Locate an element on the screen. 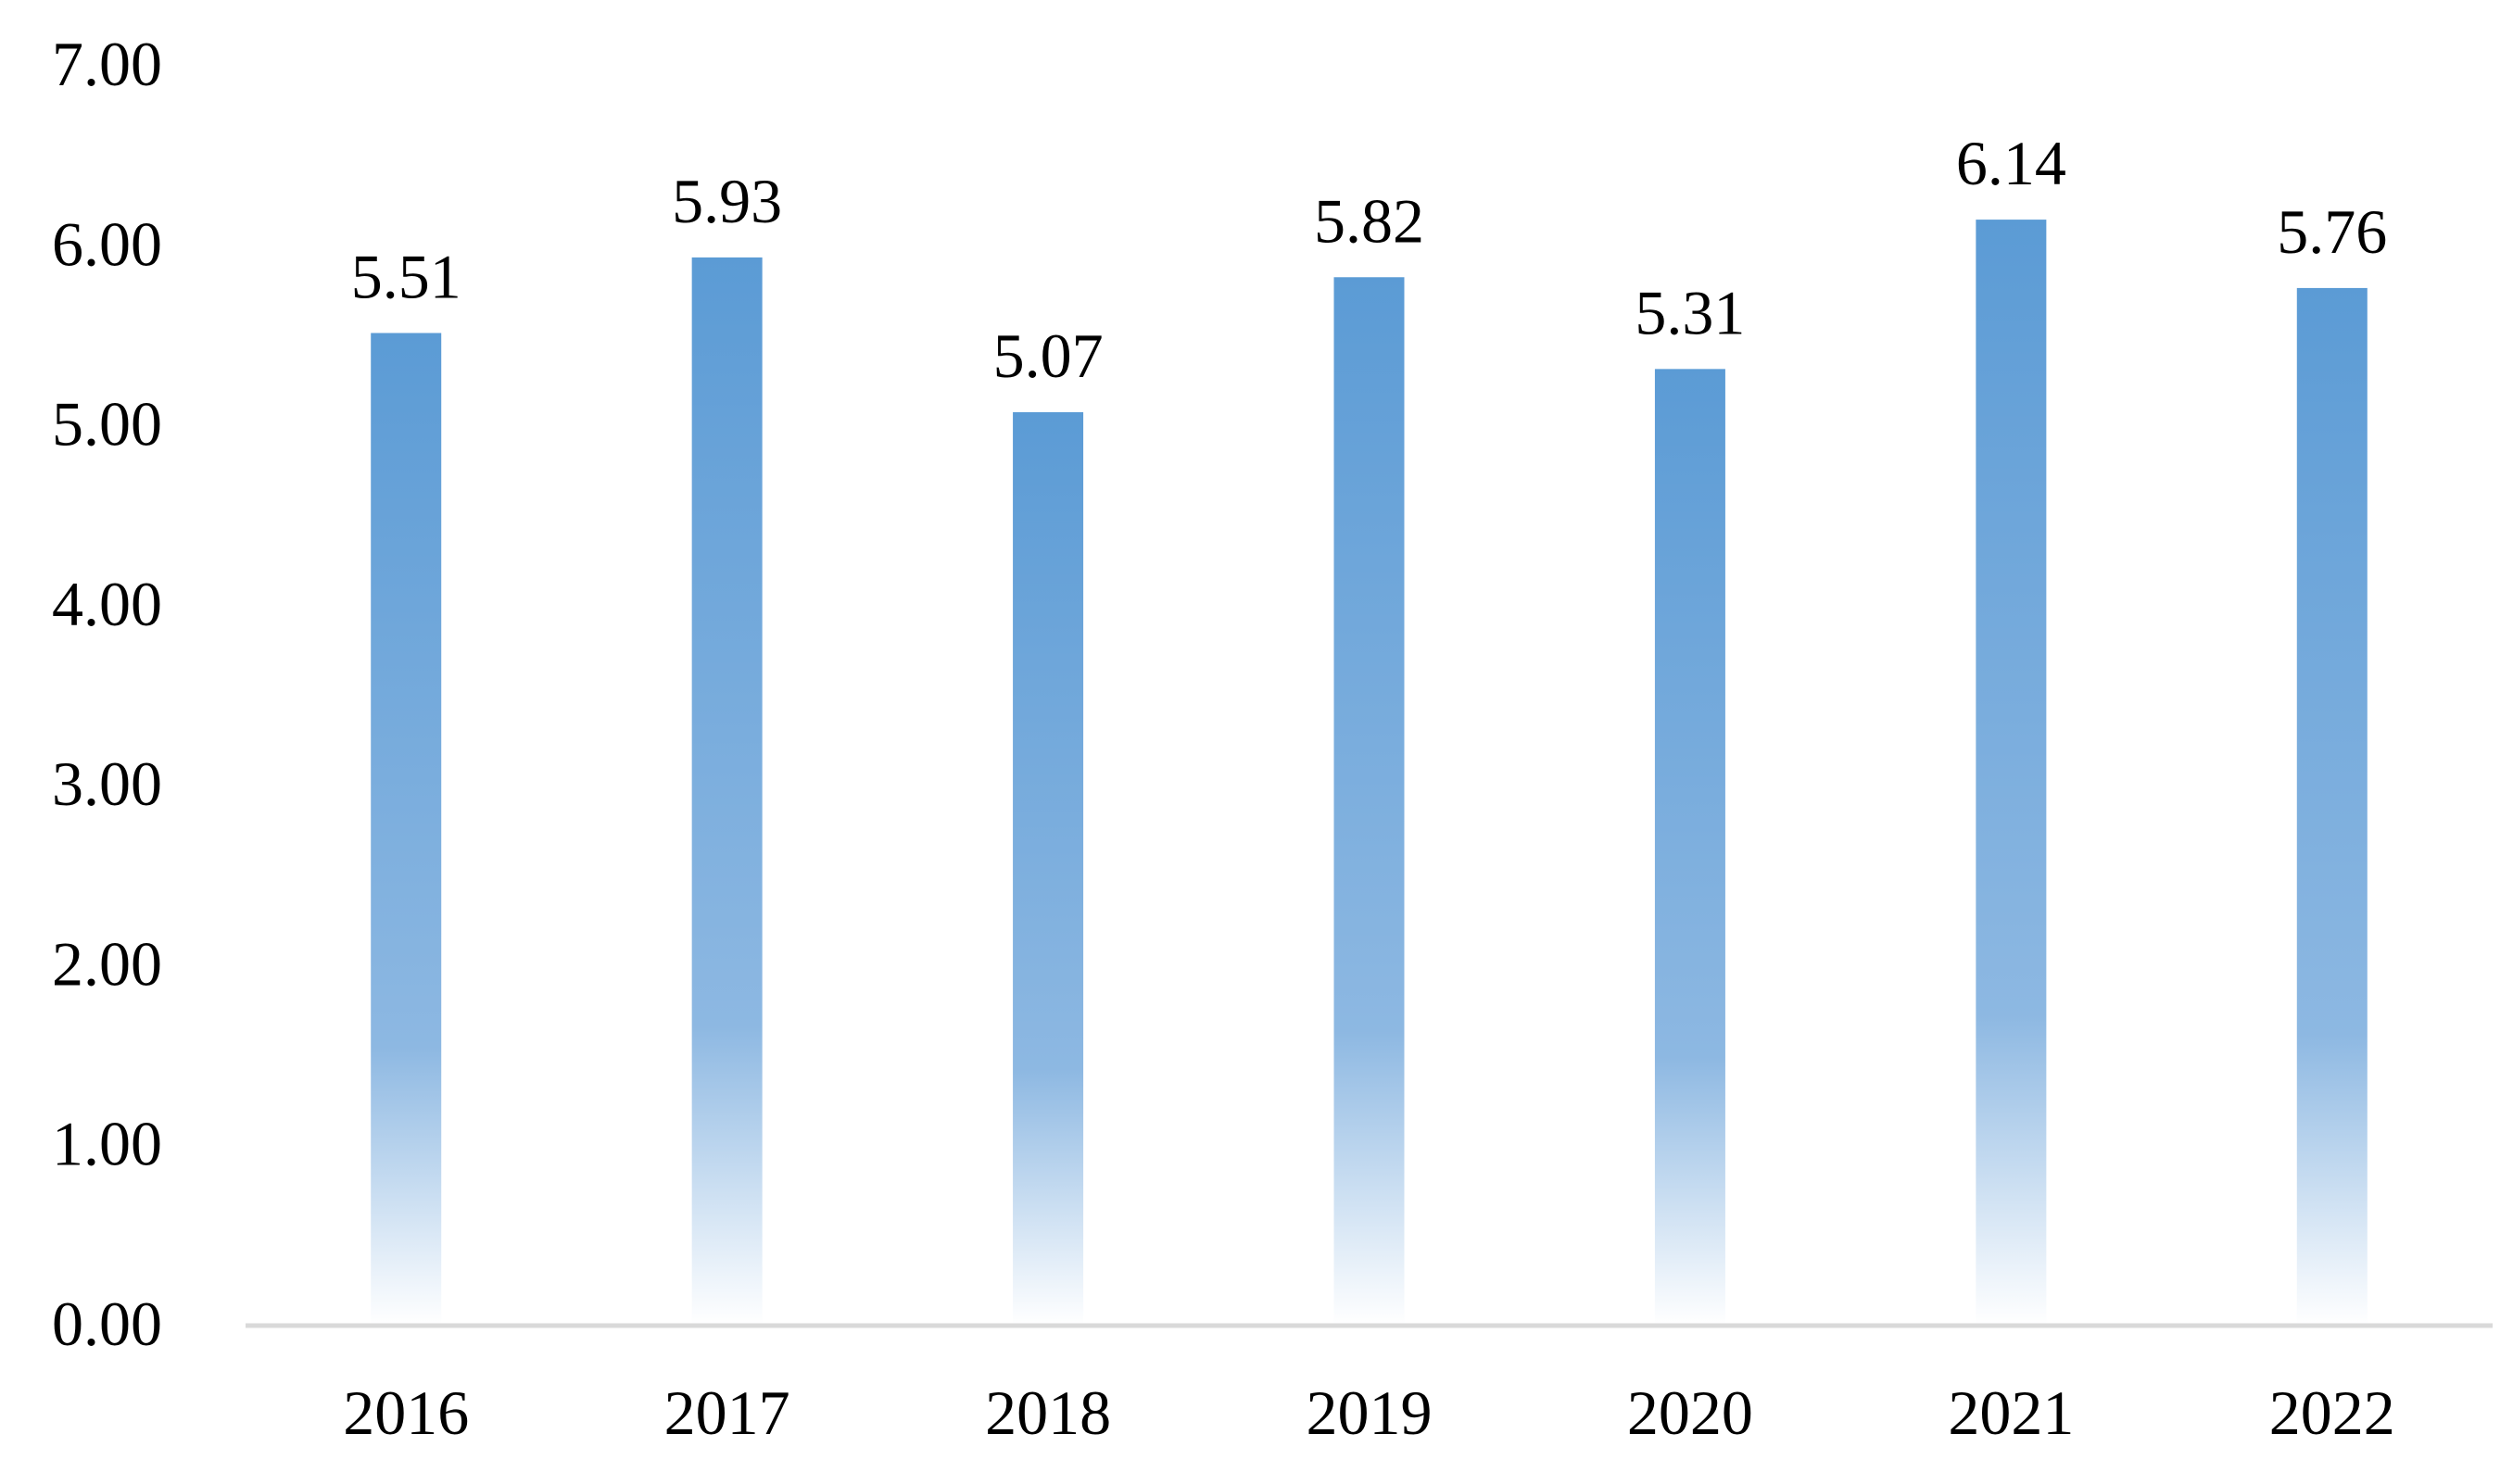  x-category-label: 2019 is located at coordinates (1370, 1412).